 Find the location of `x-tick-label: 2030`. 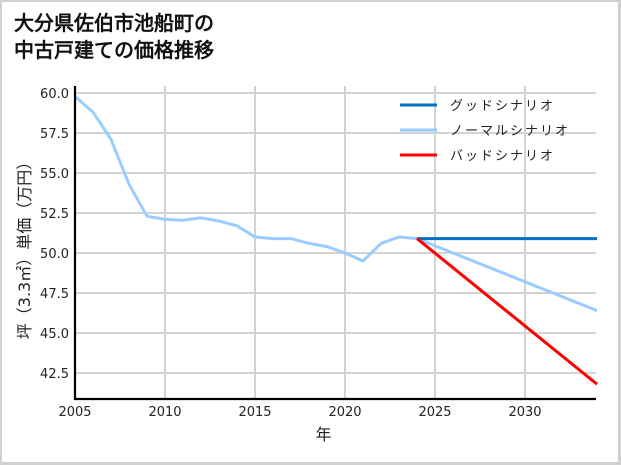

x-tick-label: 2030 is located at coordinates (524, 412).